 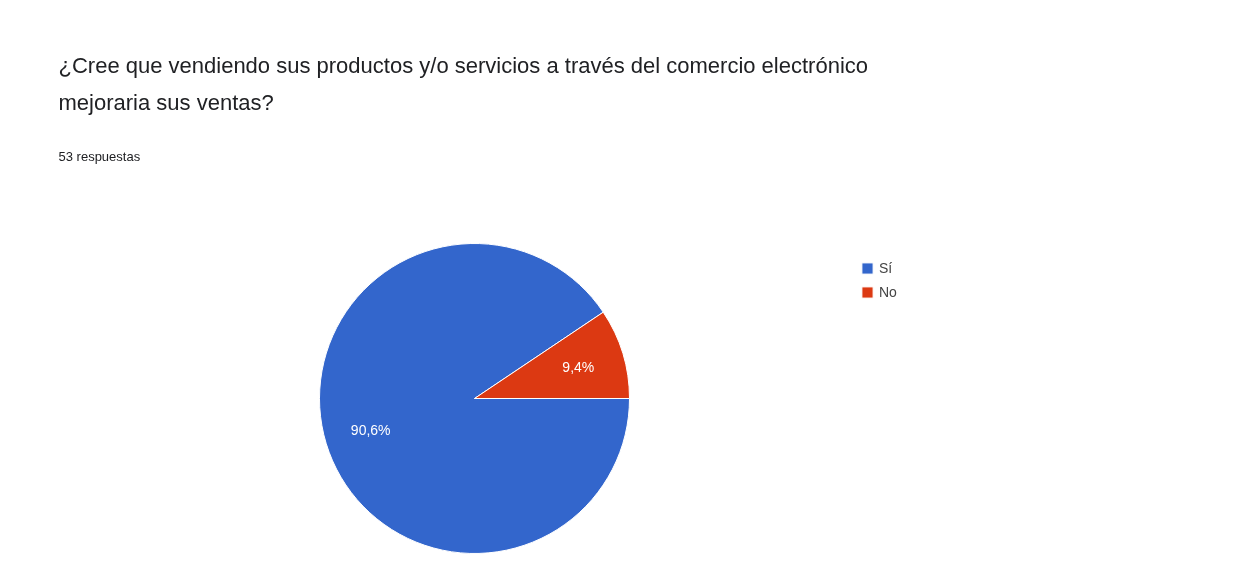 What do you see at coordinates (578, 366) in the screenshot?
I see `data-label: 9,4%` at bounding box center [578, 366].